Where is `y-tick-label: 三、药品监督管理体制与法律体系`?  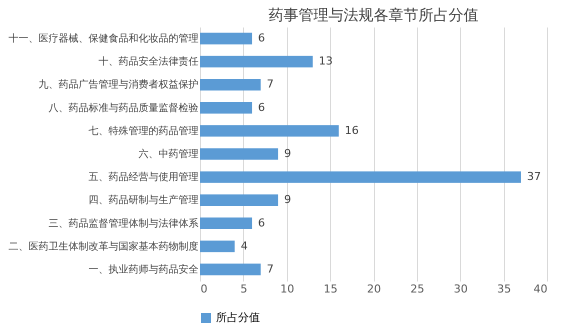
y-tick-label: 三、药品监督管理体制与法律体系 is located at coordinates (123, 223).